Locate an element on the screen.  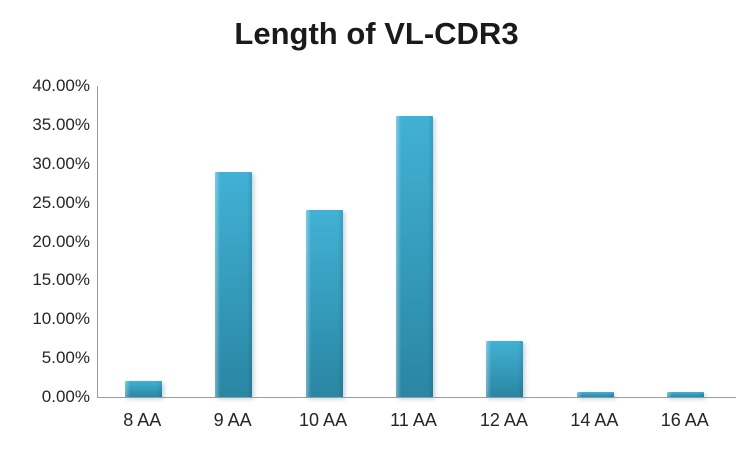
bar-8-aa is located at coordinates (143, 388).